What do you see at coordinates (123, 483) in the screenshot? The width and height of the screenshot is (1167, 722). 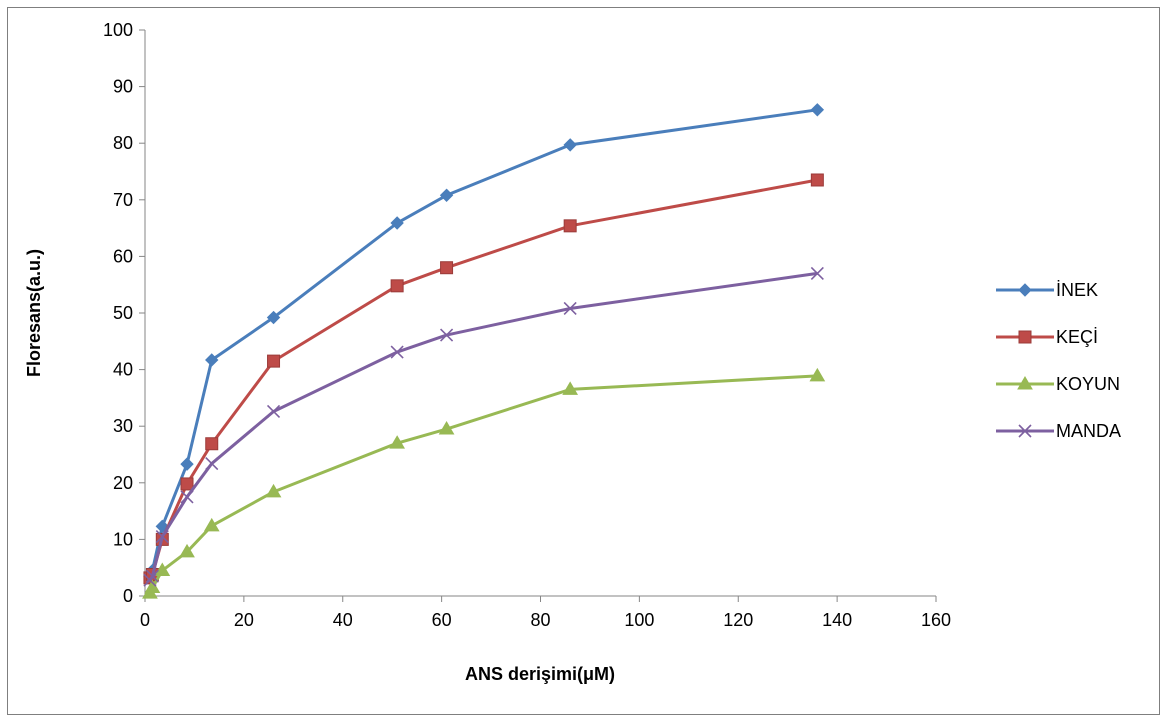 I see `y-tick-label: 20` at bounding box center [123, 483].